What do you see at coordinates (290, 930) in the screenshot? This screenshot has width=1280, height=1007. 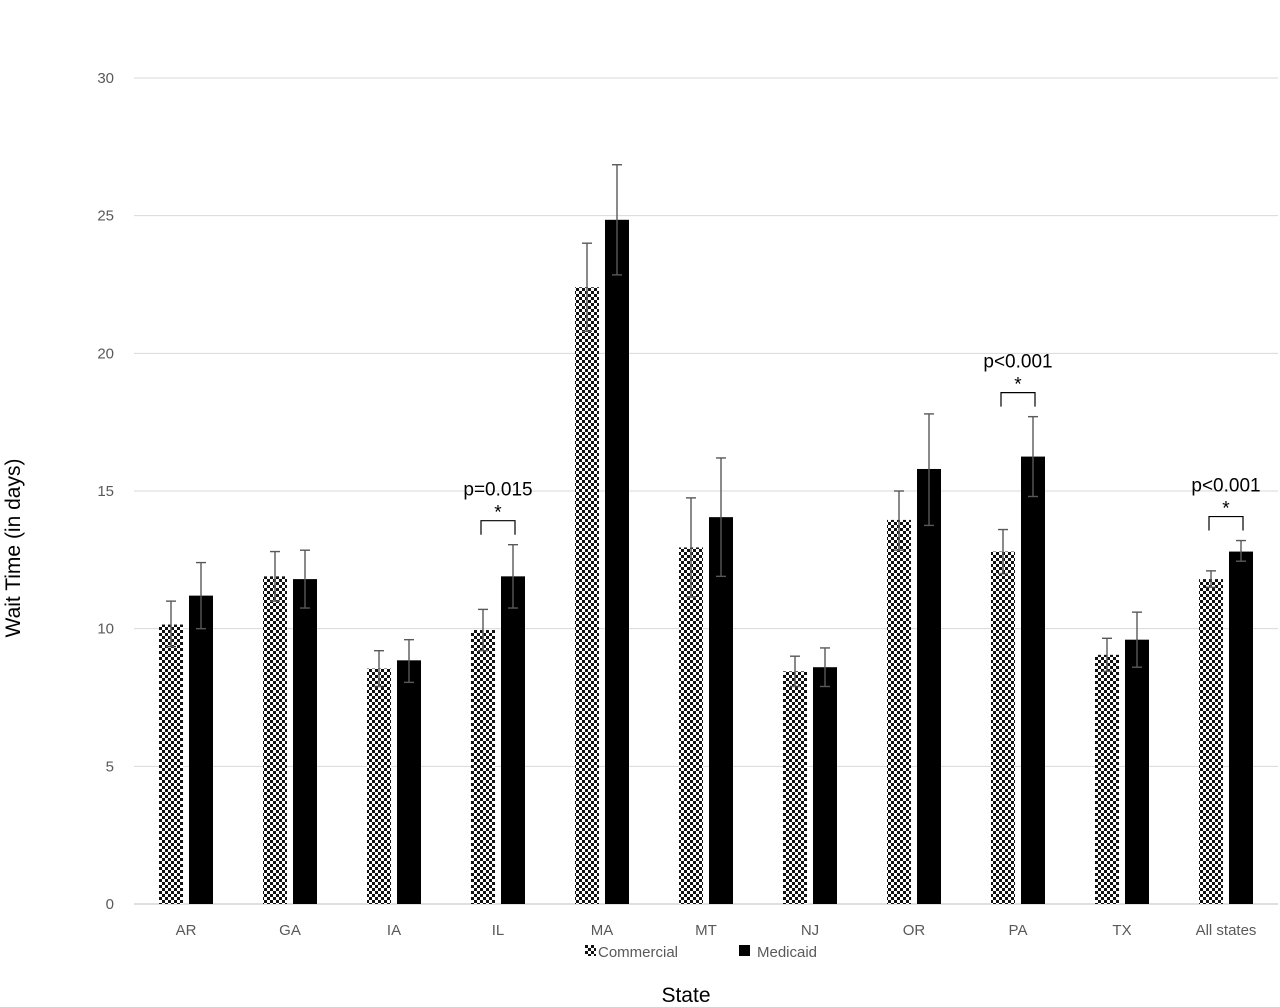 I see `x-tick-label: GA` at bounding box center [290, 930].